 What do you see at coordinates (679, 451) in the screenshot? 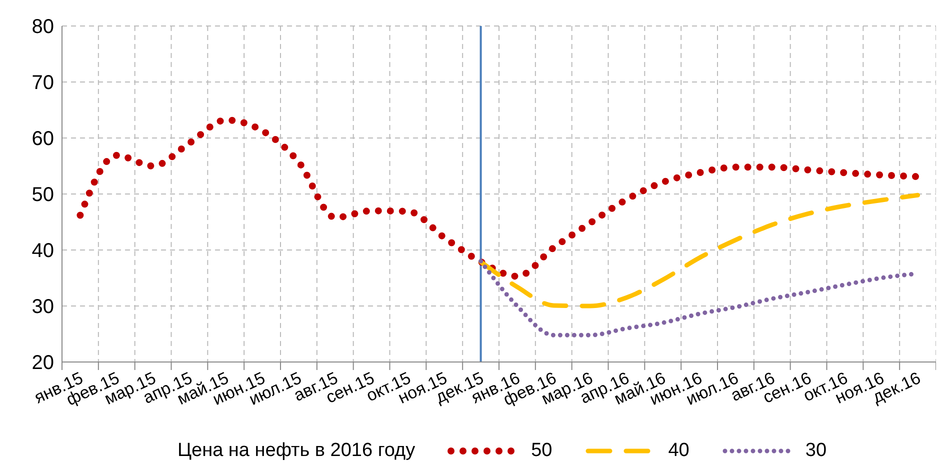
I see `legend-label: 40` at bounding box center [679, 451].